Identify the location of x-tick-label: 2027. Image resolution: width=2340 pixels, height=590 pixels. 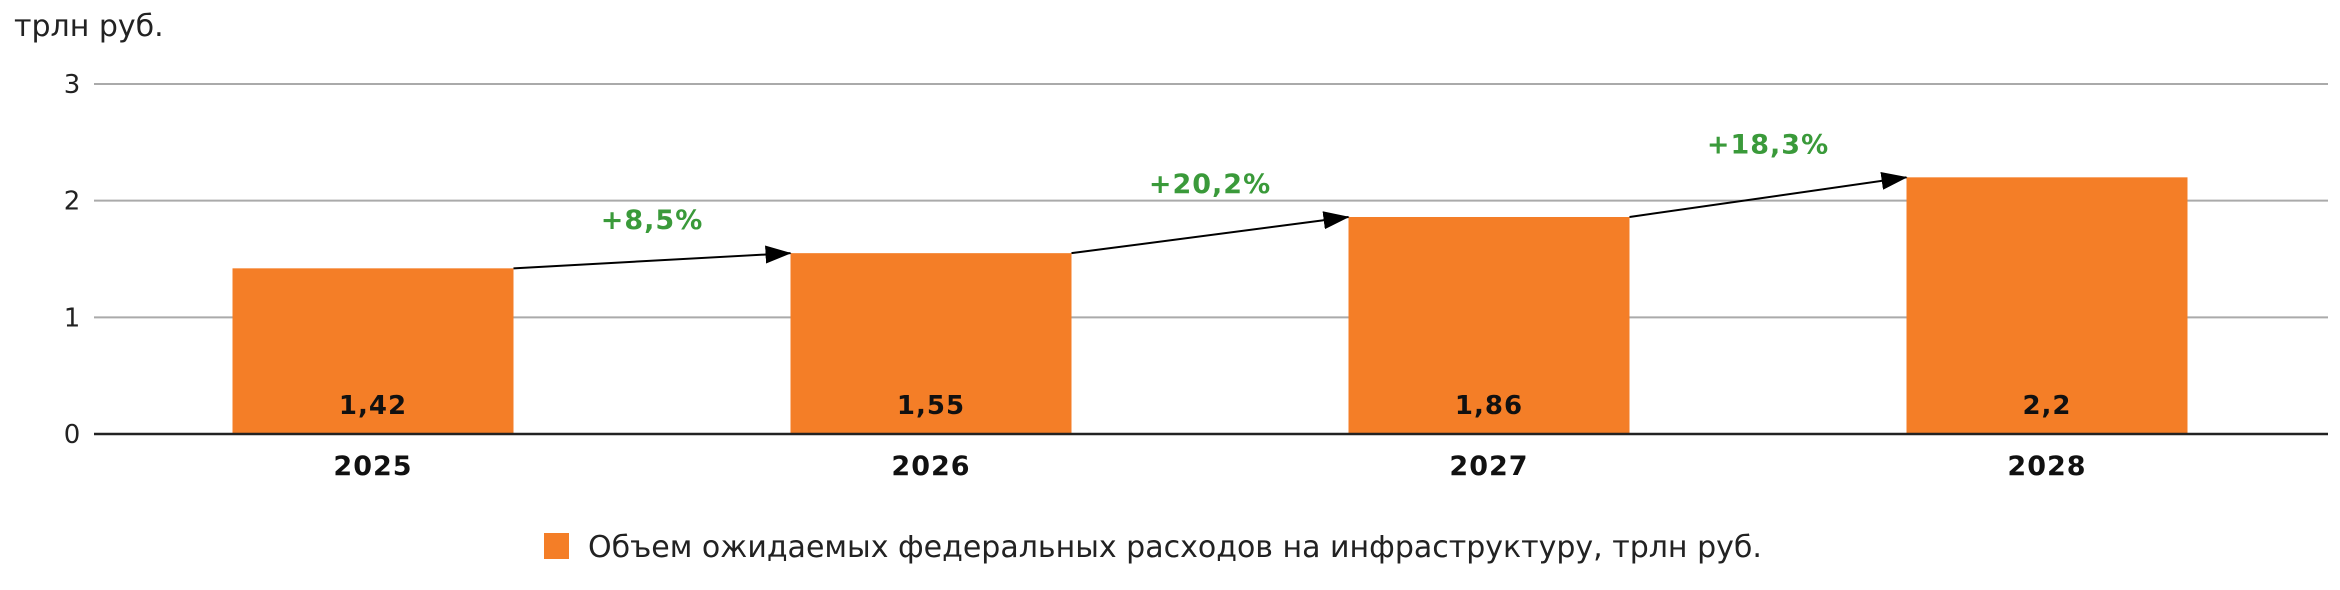
(1488, 466).